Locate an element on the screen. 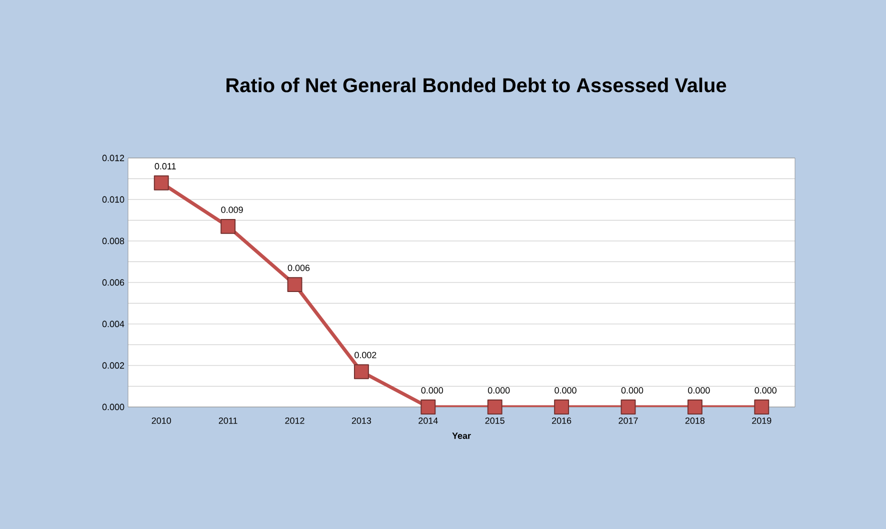  x-axis-title: Year is located at coordinates (461, 435).